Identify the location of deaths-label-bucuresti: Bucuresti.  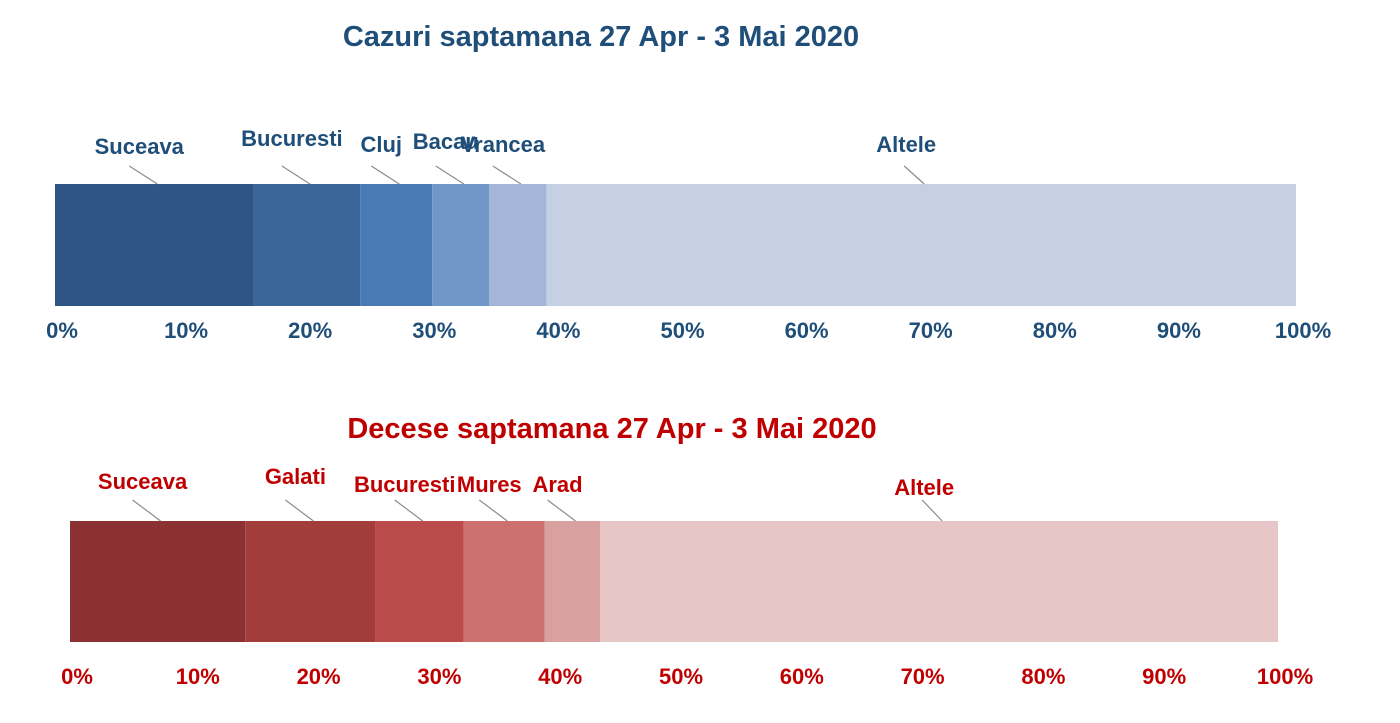
(404, 484).